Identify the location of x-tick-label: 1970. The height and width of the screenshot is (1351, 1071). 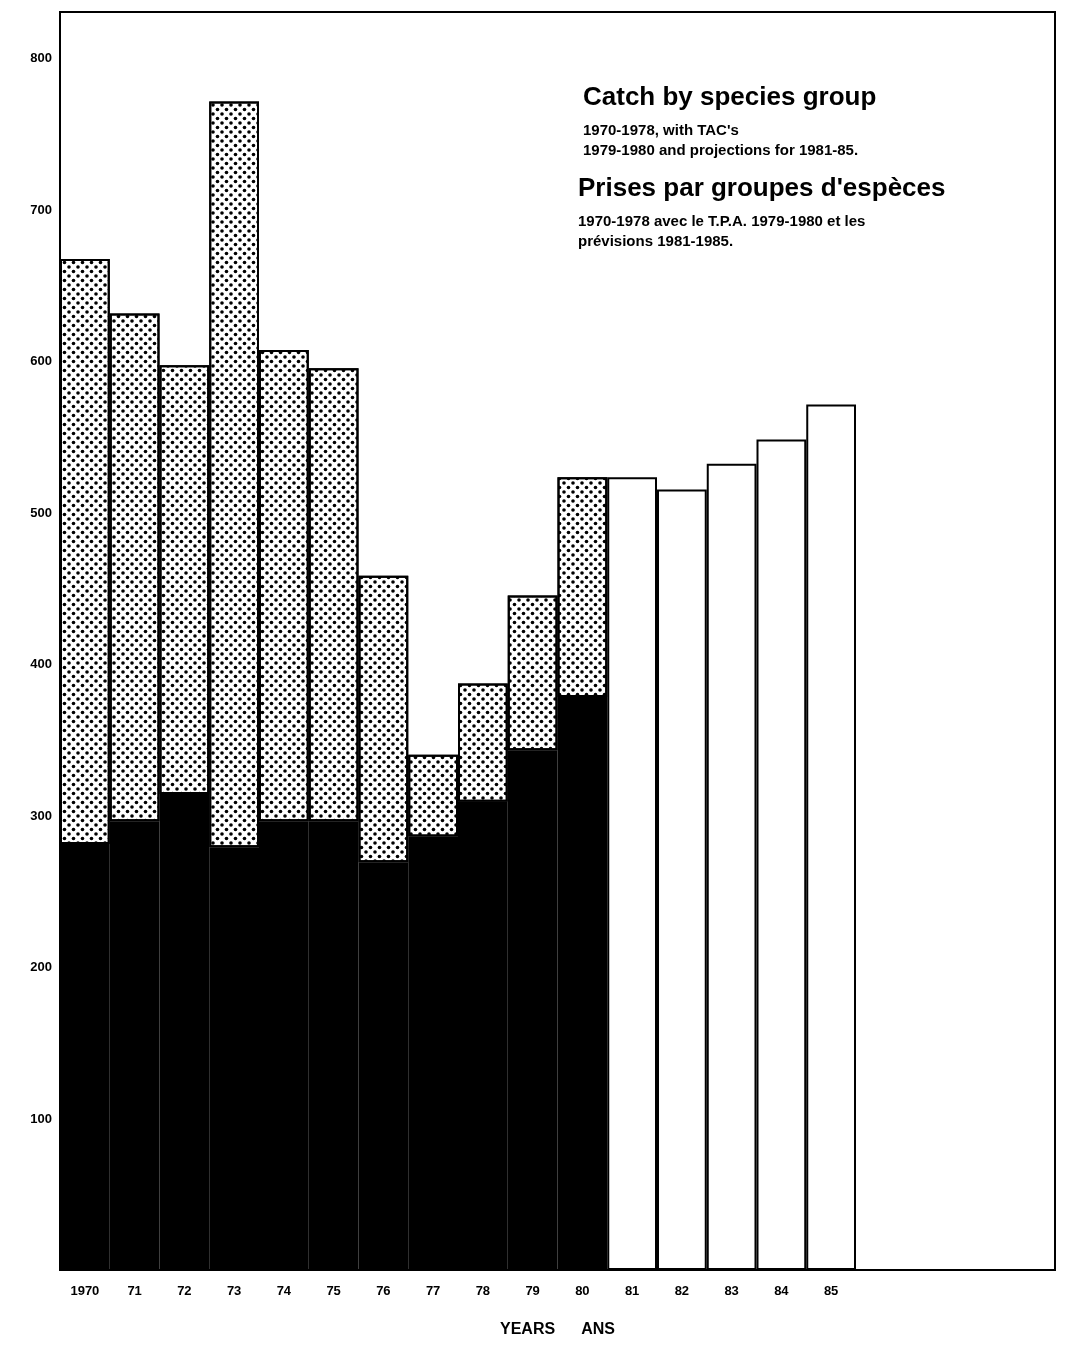
(85, 1290).